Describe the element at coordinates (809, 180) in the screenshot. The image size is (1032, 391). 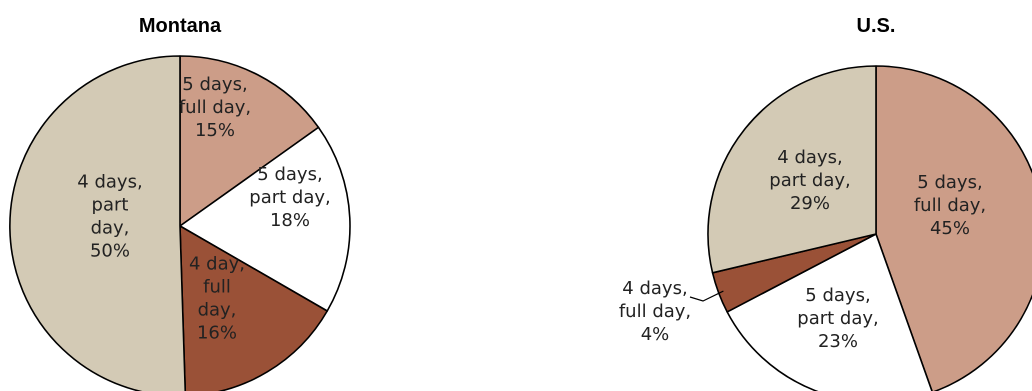
I see `us-slice-label-3: 4 days, part day, 29%` at that location.